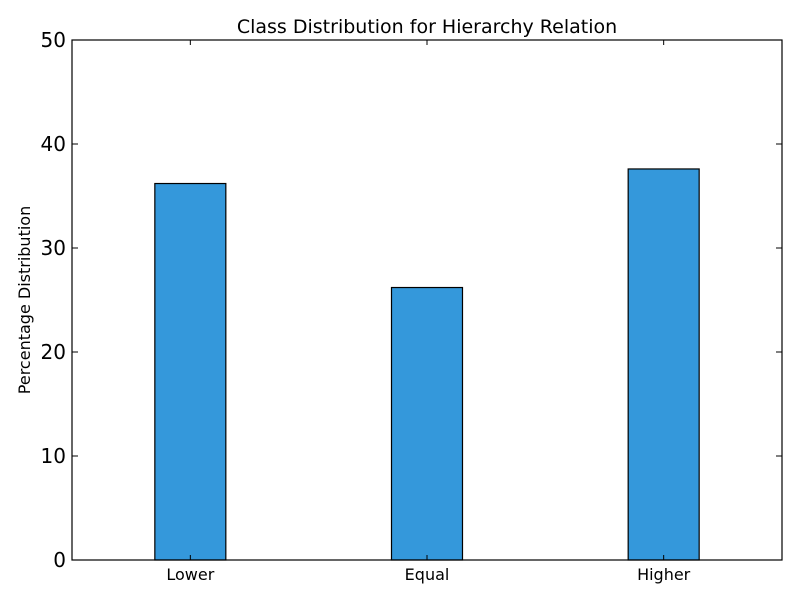  What do you see at coordinates (53, 40) in the screenshot?
I see `y-tick-label: 50` at bounding box center [53, 40].